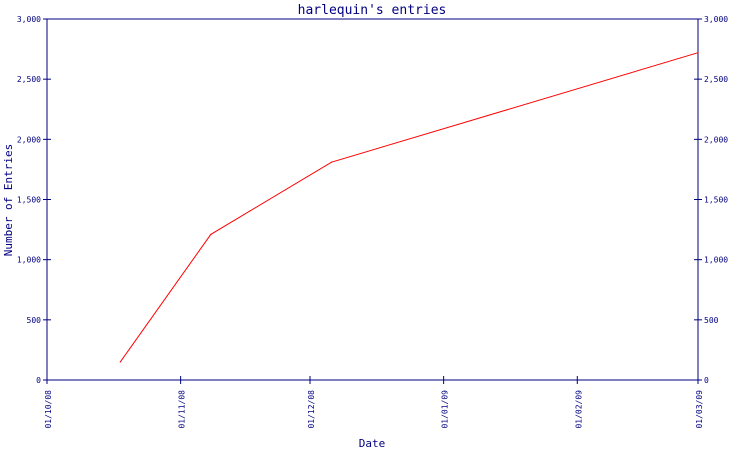 The height and width of the screenshot is (450, 750). What do you see at coordinates (699, 409) in the screenshot?
I see `x-tick-label: 01/03/09` at bounding box center [699, 409].